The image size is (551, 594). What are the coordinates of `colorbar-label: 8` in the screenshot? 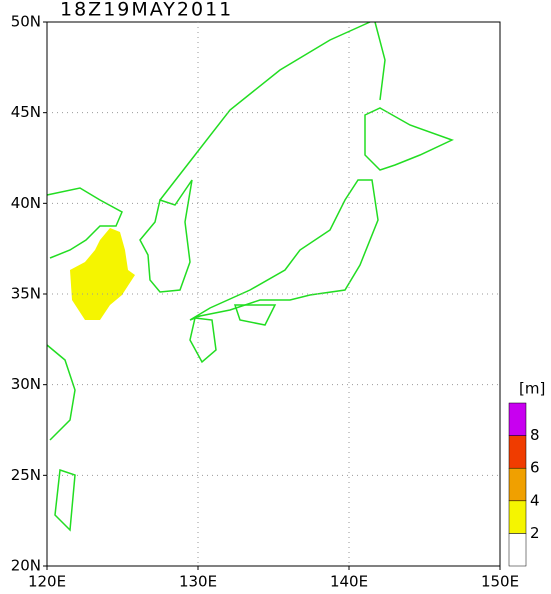 It's located at (535, 435).